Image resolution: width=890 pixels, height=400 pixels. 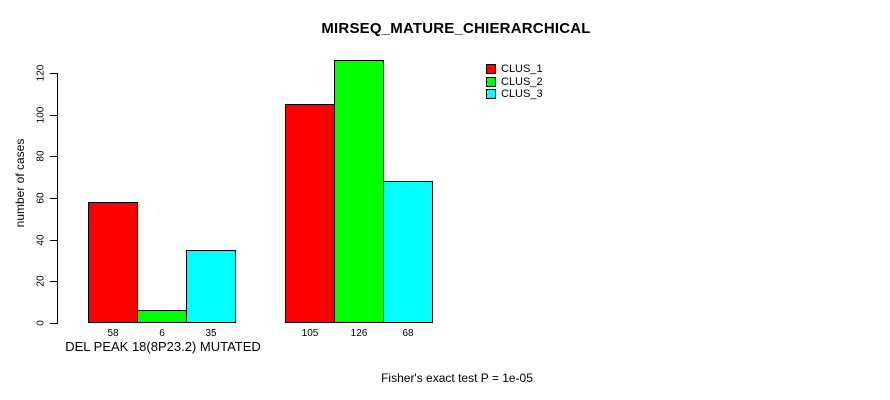 I want to click on bar-clus_1-group1, so click(x=113, y=262).